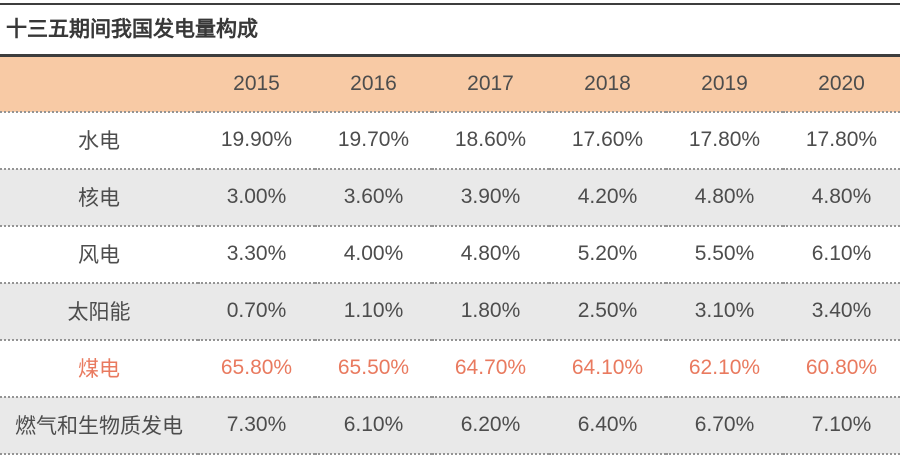  I want to click on cell-value: 6.20%, so click(490, 424).